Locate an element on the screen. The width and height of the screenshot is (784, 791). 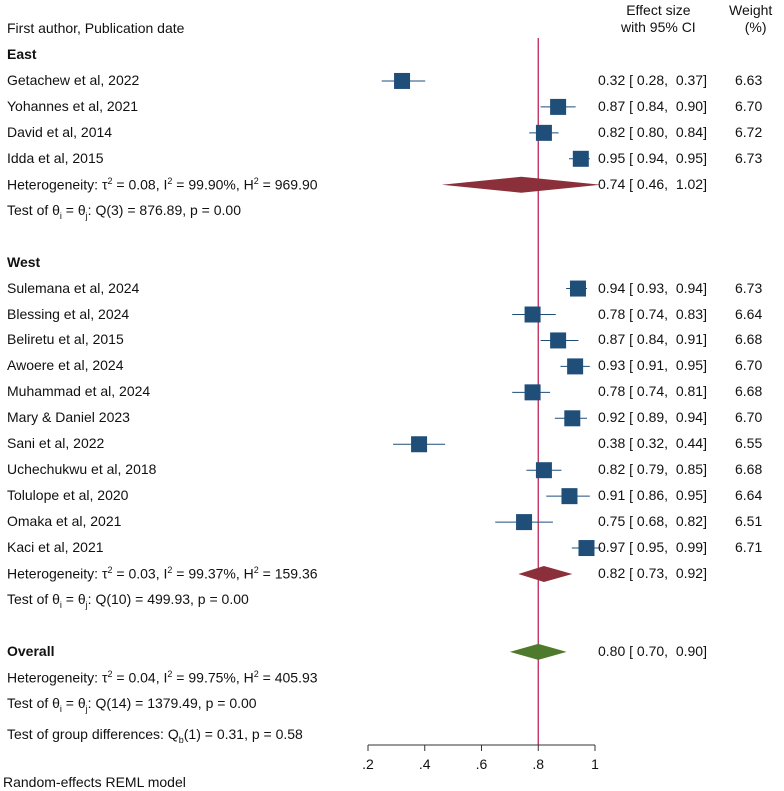
study-label: Sulemana et al, 2024 is located at coordinates (73, 287).